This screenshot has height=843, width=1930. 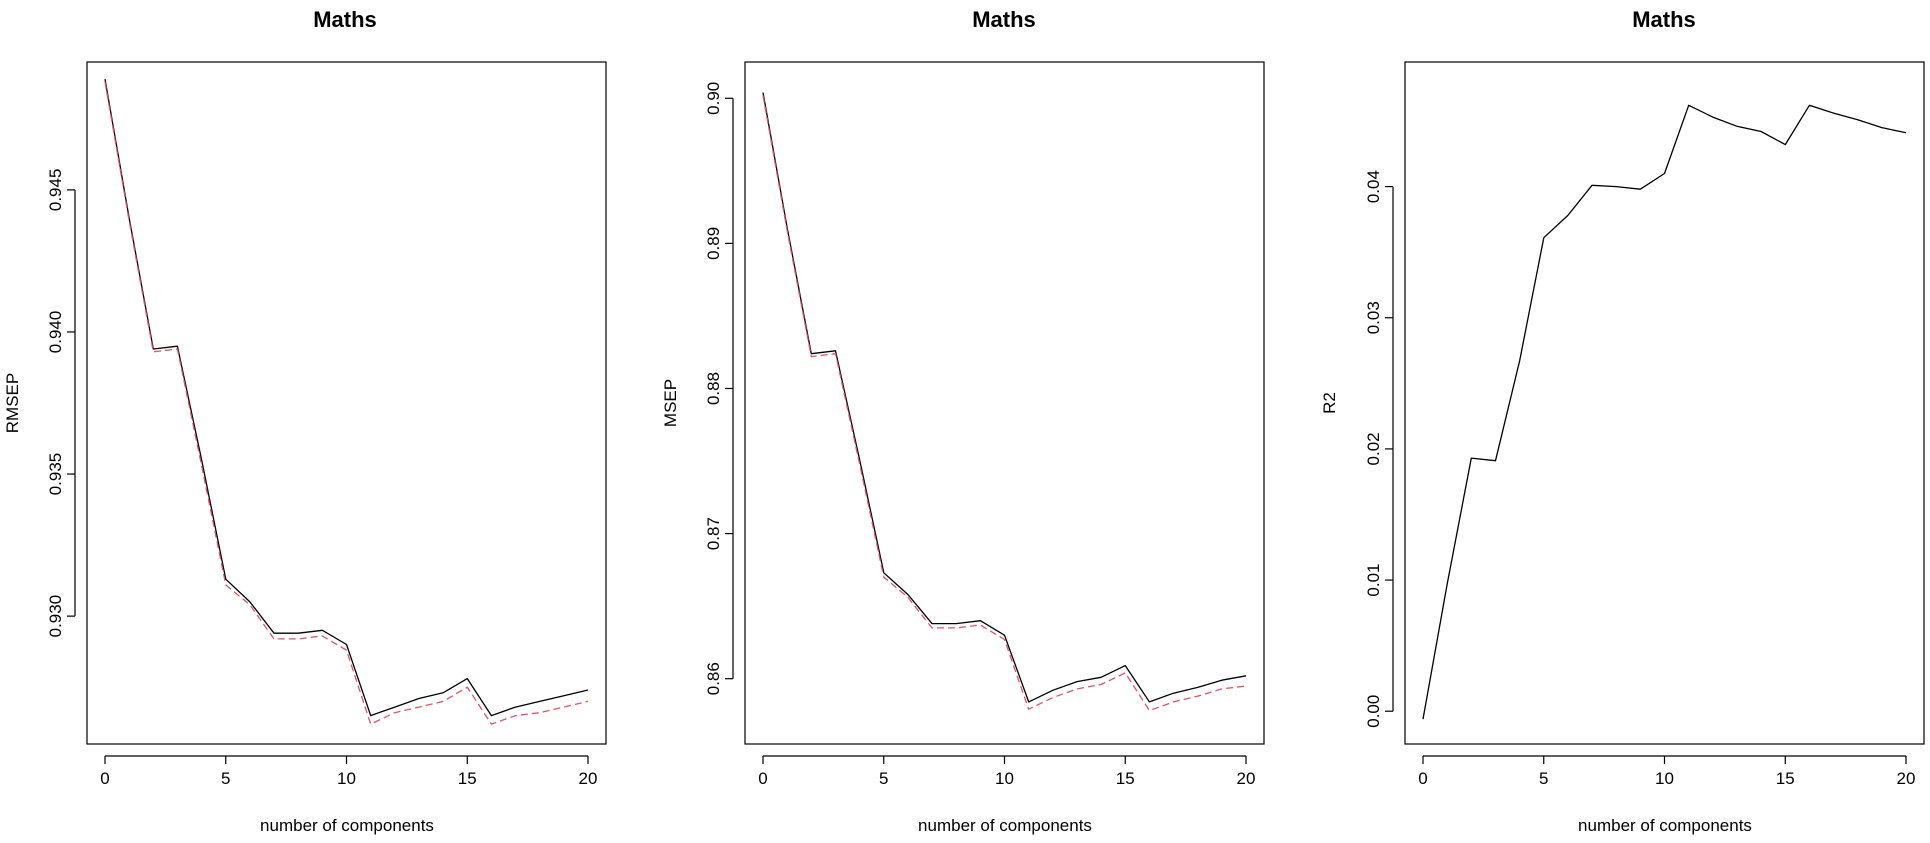 What do you see at coordinates (1373, 186) in the screenshot?
I see `y-tick-label: 0.04` at bounding box center [1373, 186].